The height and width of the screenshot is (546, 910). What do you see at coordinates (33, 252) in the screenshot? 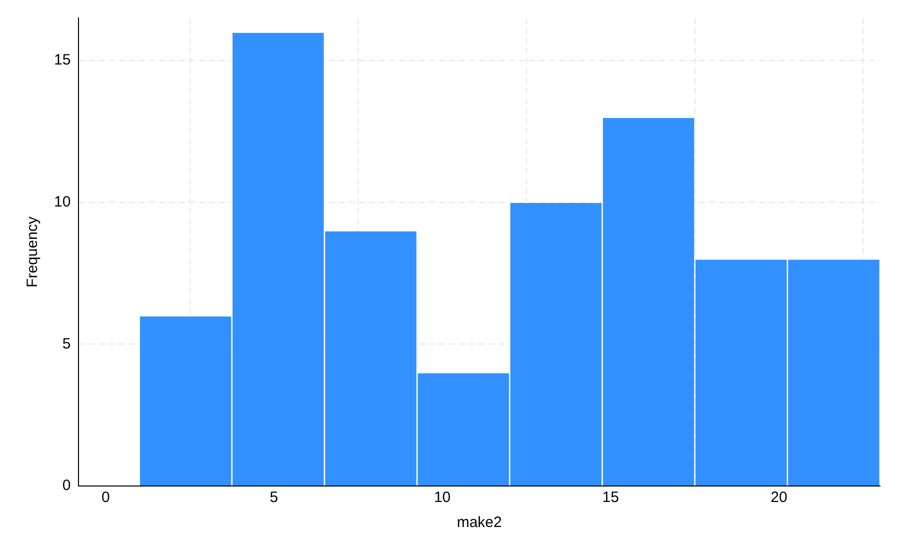
I see `y-axis-title: Frequency` at bounding box center [33, 252].